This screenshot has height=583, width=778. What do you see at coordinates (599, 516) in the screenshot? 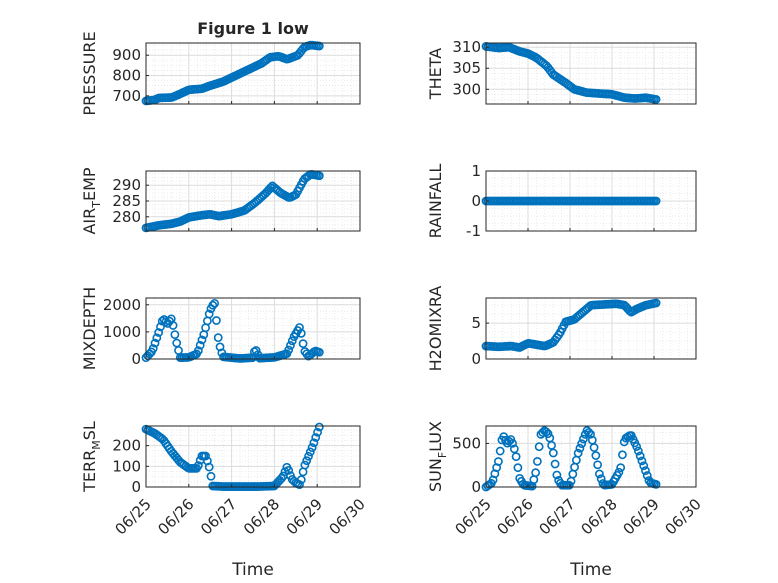
I see `x-tick-label: 06/28` at bounding box center [599, 516].